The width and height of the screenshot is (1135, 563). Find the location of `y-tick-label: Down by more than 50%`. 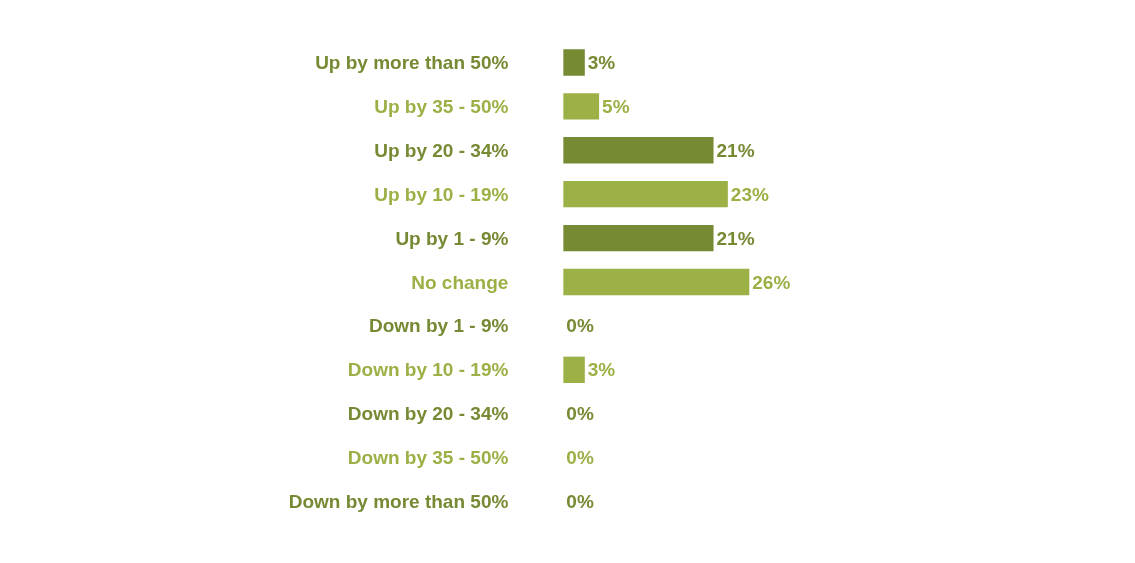

y-tick-label: Down by more than 50% is located at coordinates (398, 502).